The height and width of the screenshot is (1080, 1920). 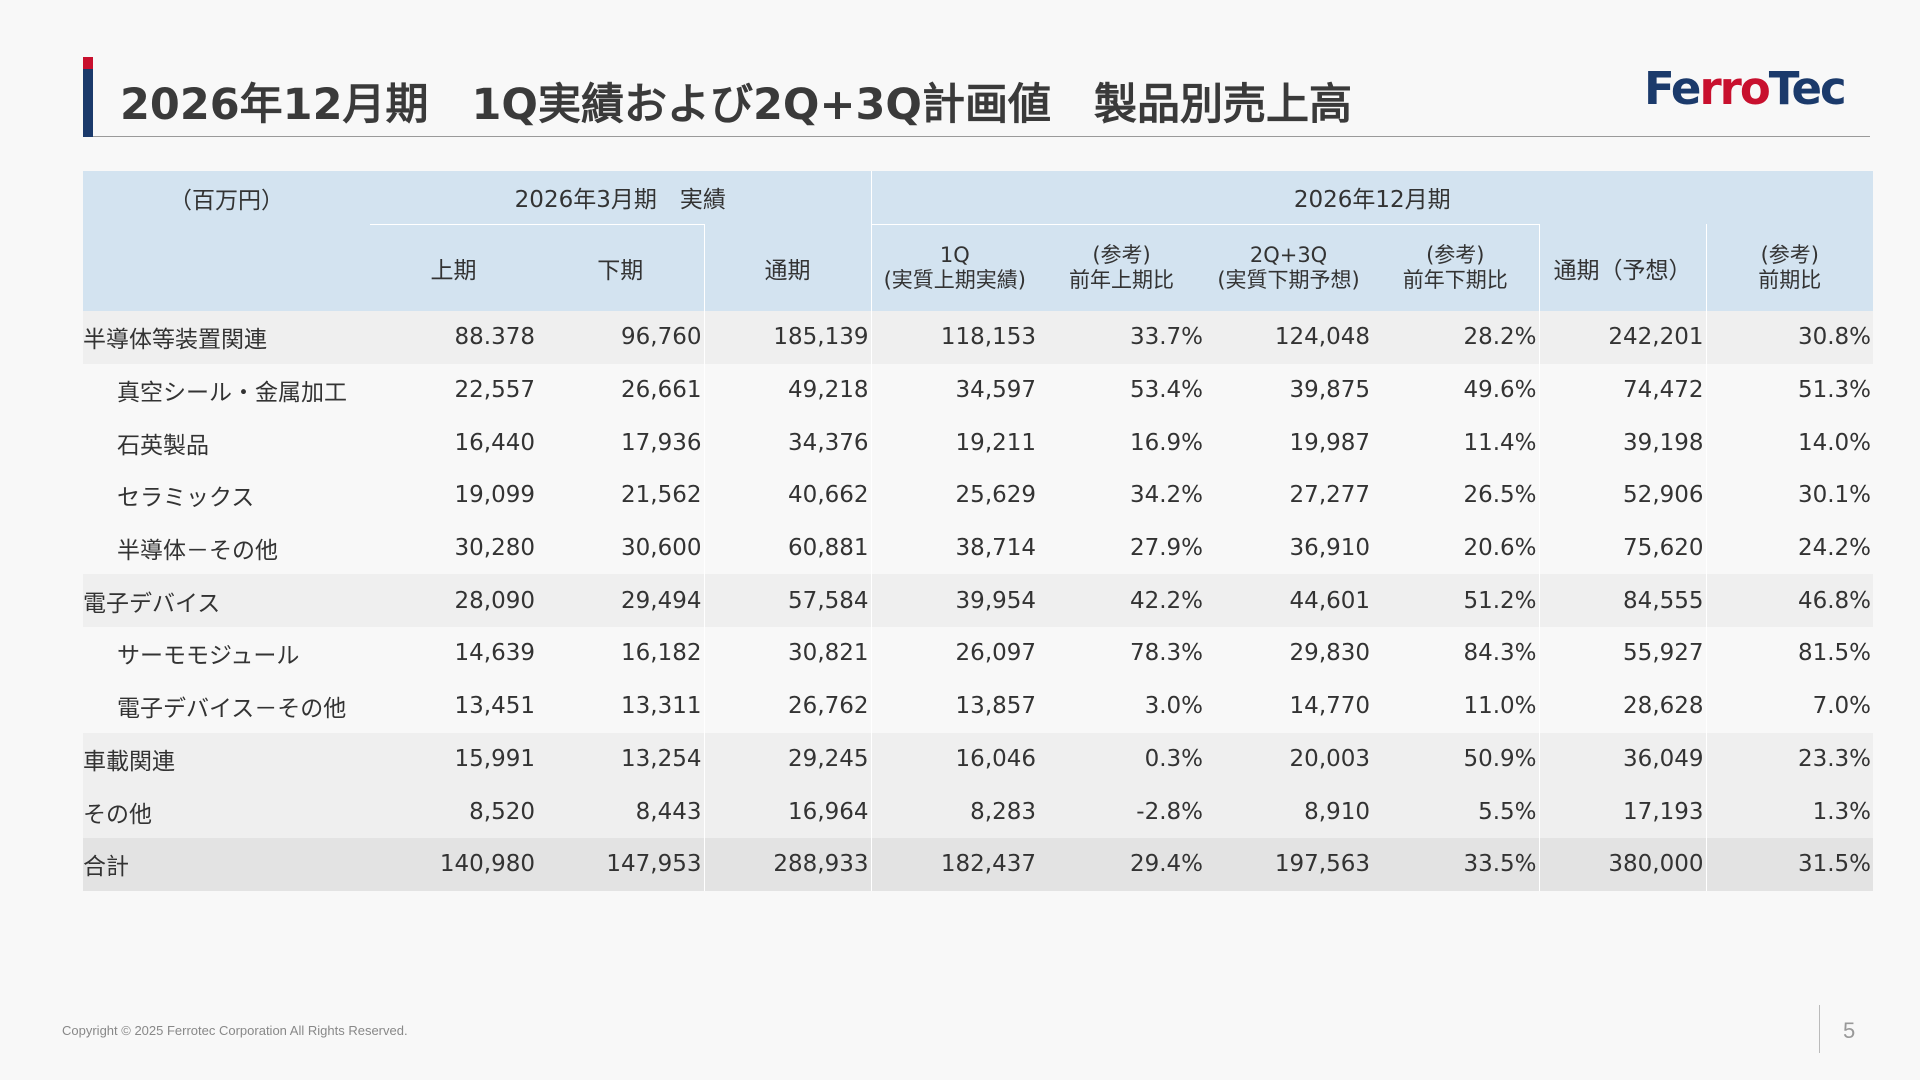 What do you see at coordinates (1372, 197) in the screenshot?
I see `group-header-fy2026-12: 2026年12月期` at bounding box center [1372, 197].